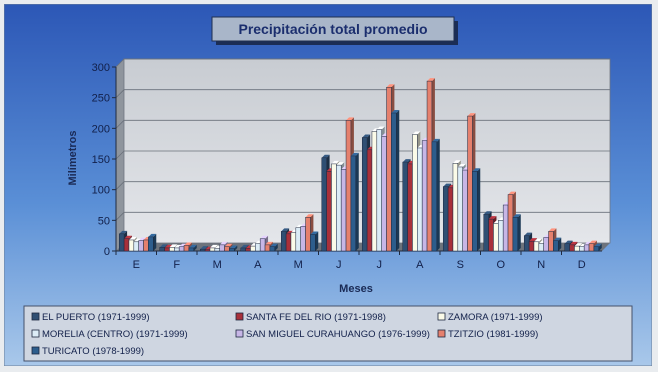  I want to click on x-tick-label: F, so click(176, 265).